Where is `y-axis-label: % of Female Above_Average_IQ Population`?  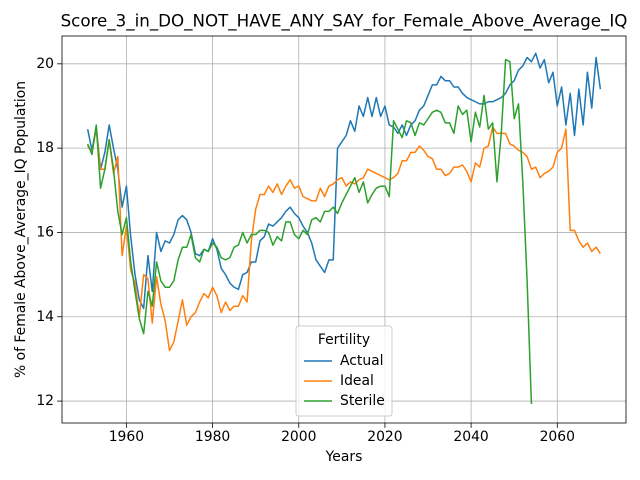
y-axis-label: % of Female Above_Average_IQ Population is located at coordinates (21, 229).